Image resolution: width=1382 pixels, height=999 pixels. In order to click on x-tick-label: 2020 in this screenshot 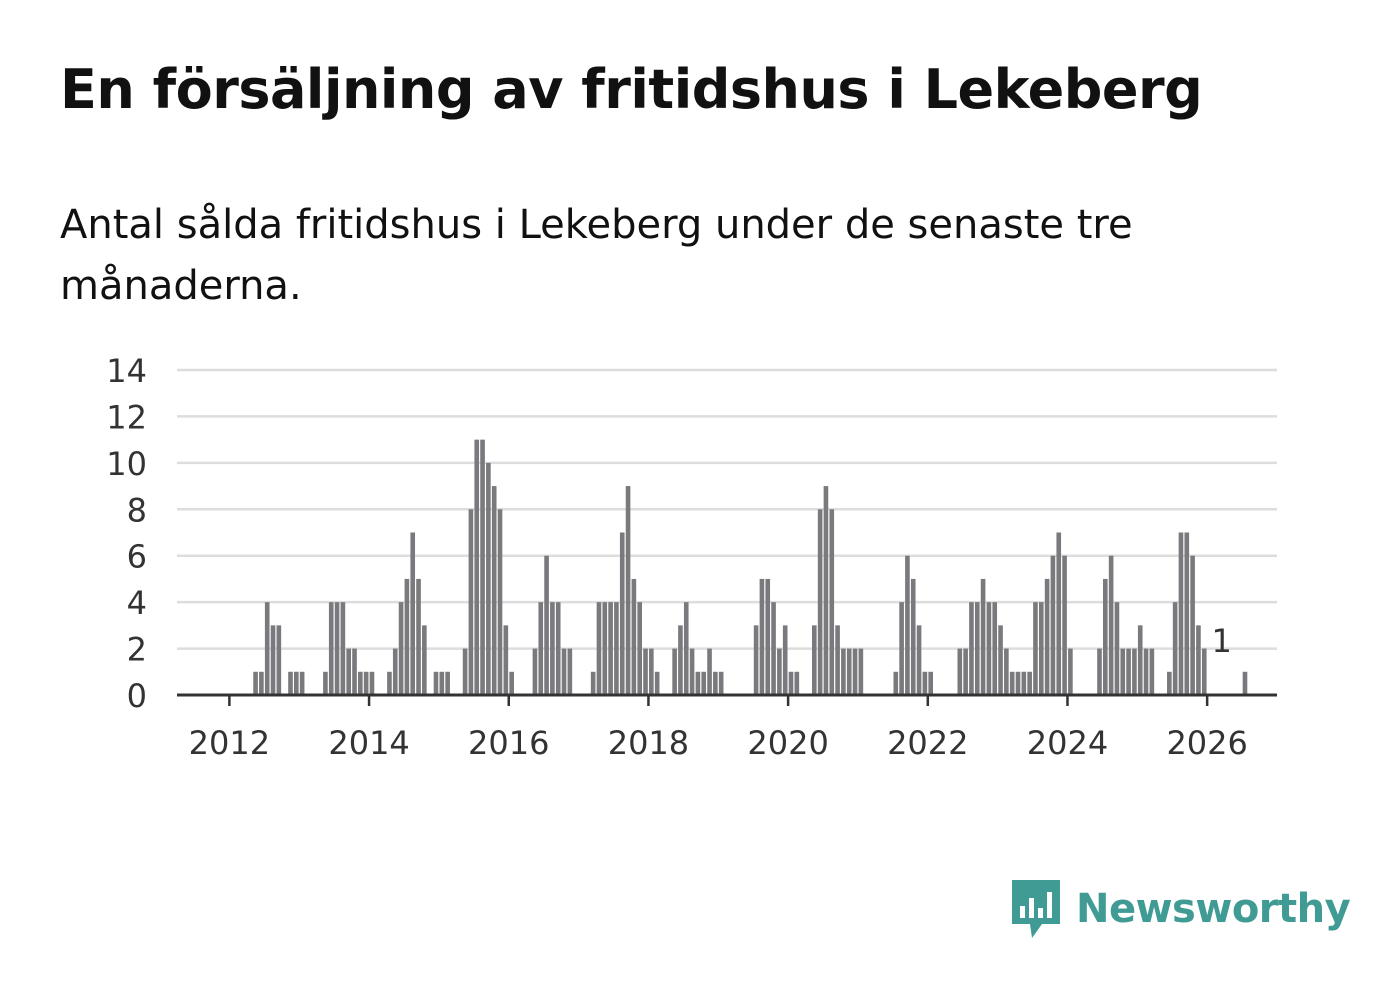, I will do `click(787, 743)`.